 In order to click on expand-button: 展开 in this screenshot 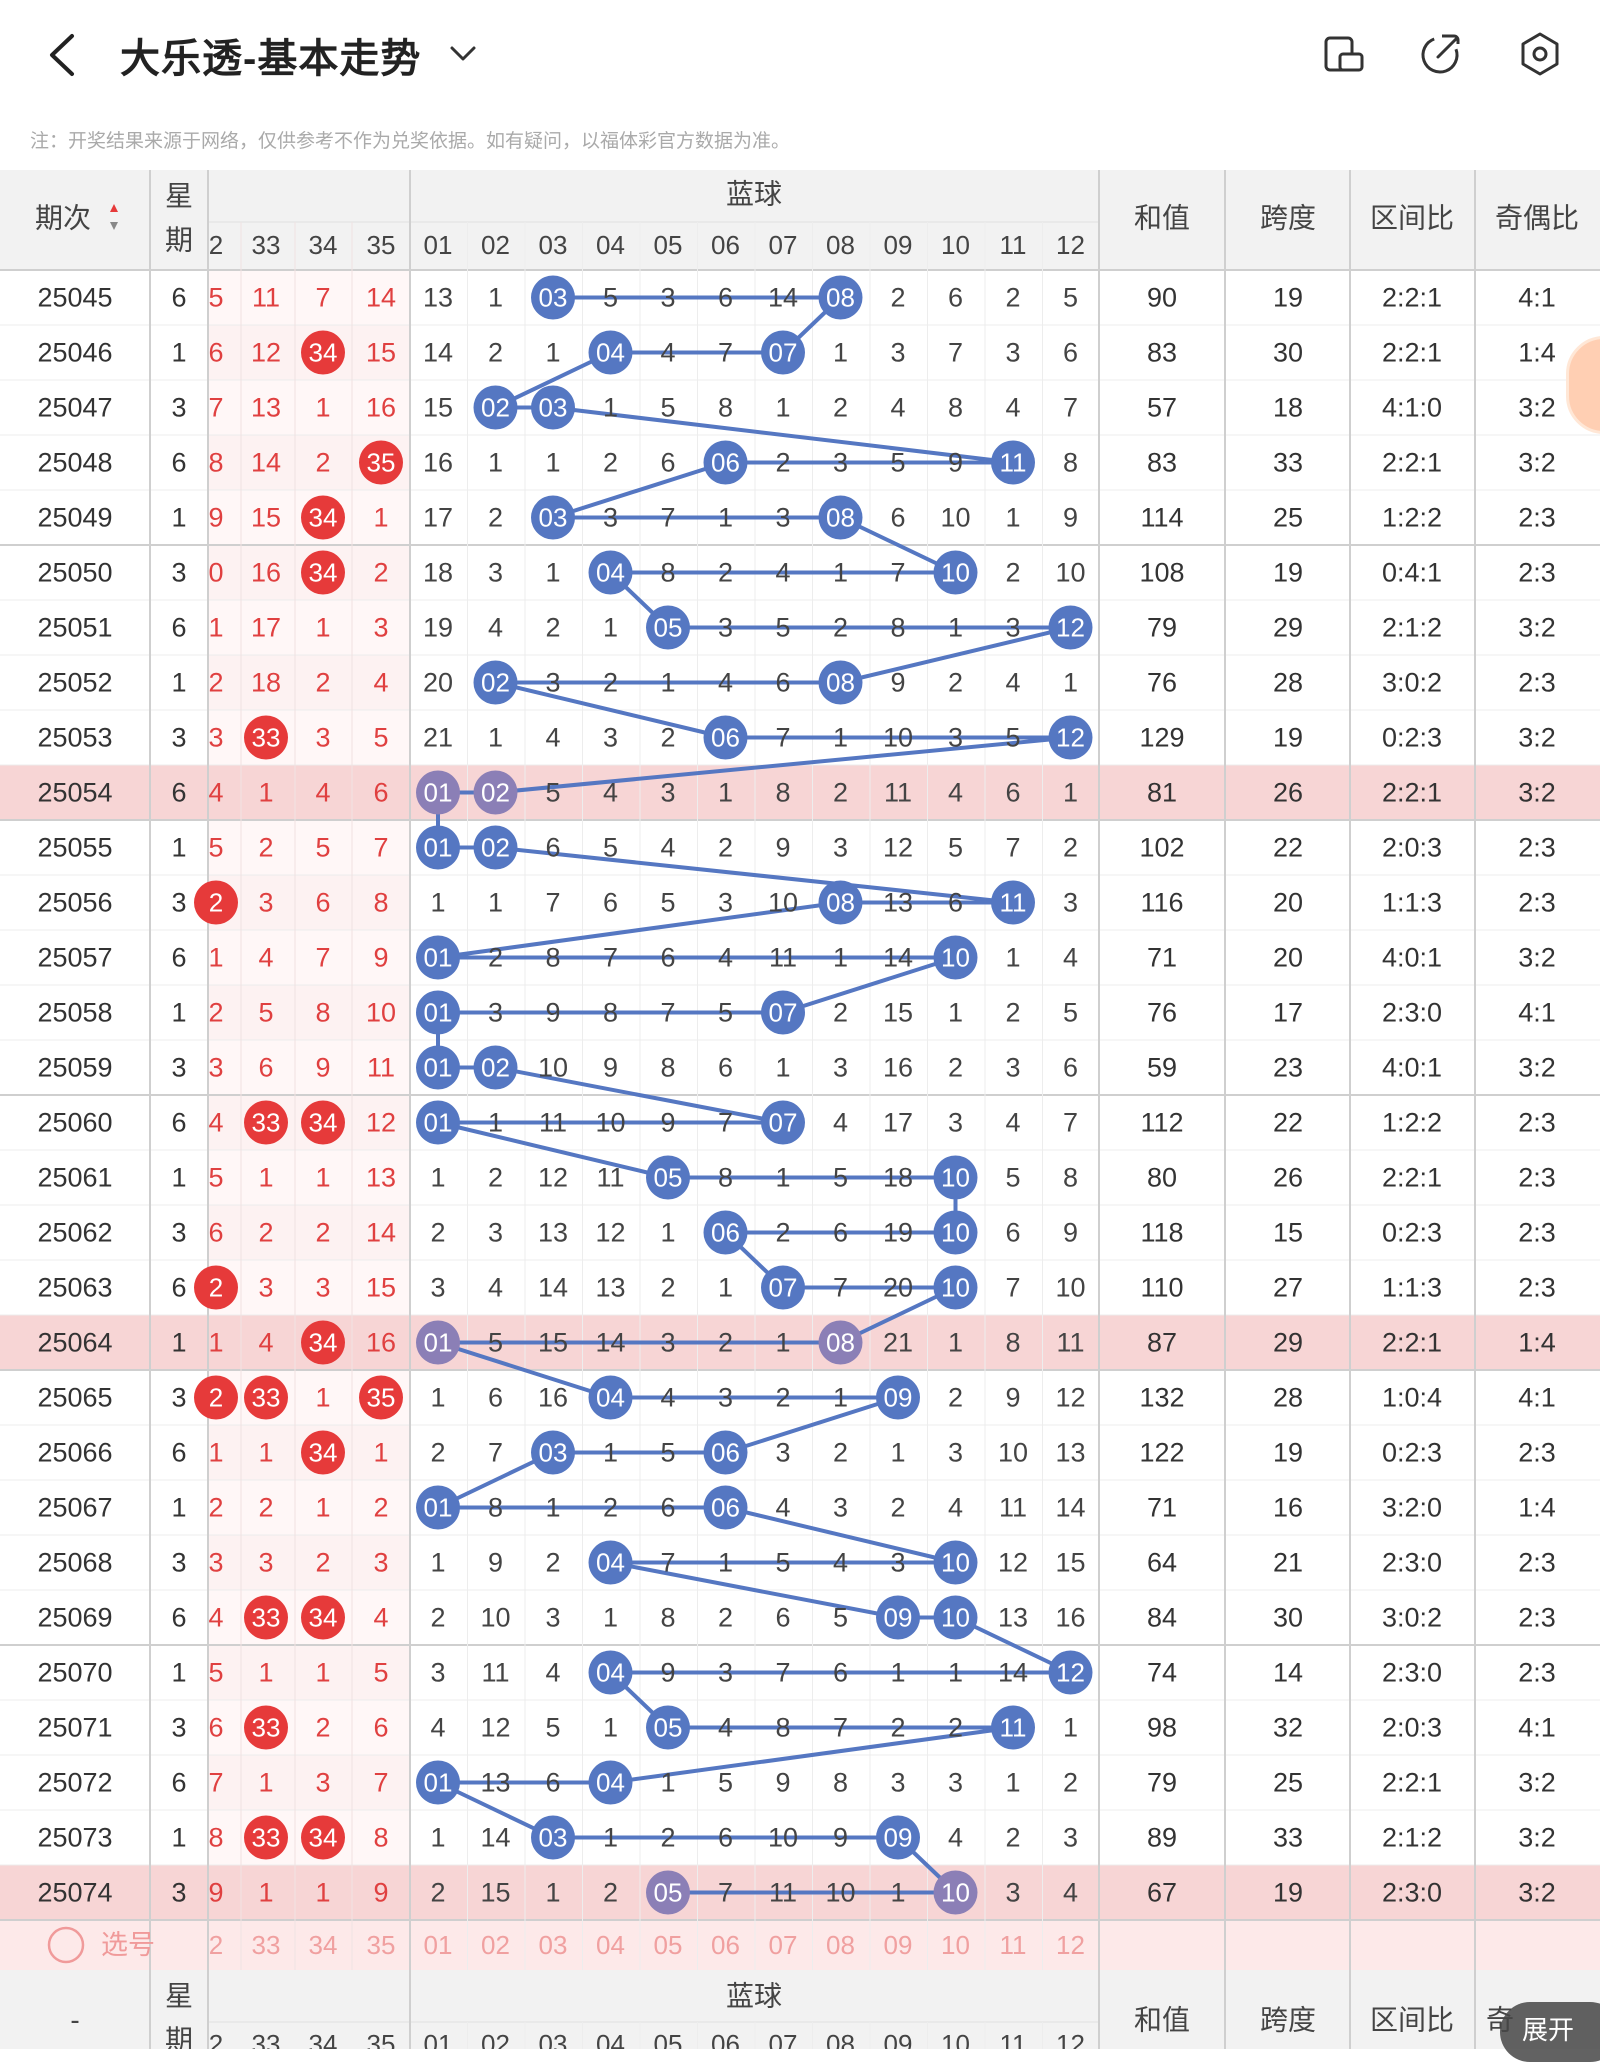, I will do `click(1550, 2032)`.